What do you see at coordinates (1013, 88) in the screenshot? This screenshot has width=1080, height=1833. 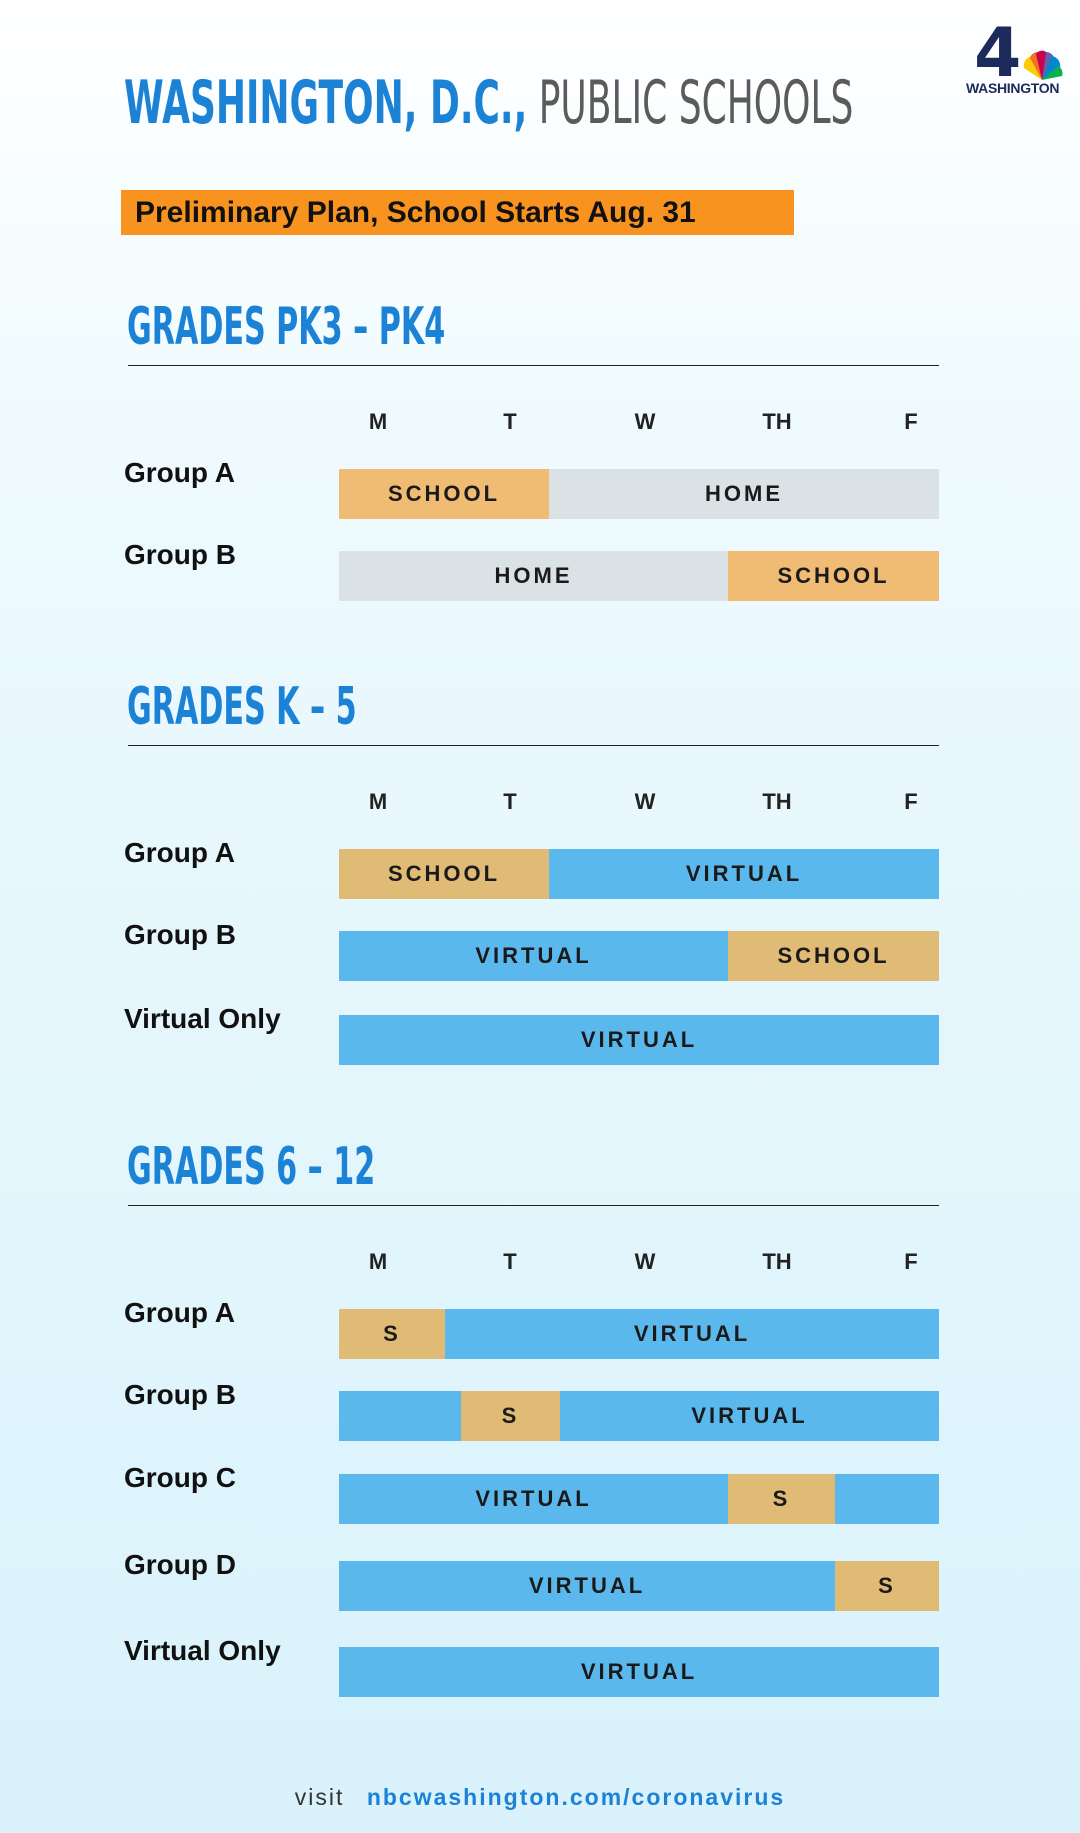 I see `logo-text: WASHINGTON` at bounding box center [1013, 88].